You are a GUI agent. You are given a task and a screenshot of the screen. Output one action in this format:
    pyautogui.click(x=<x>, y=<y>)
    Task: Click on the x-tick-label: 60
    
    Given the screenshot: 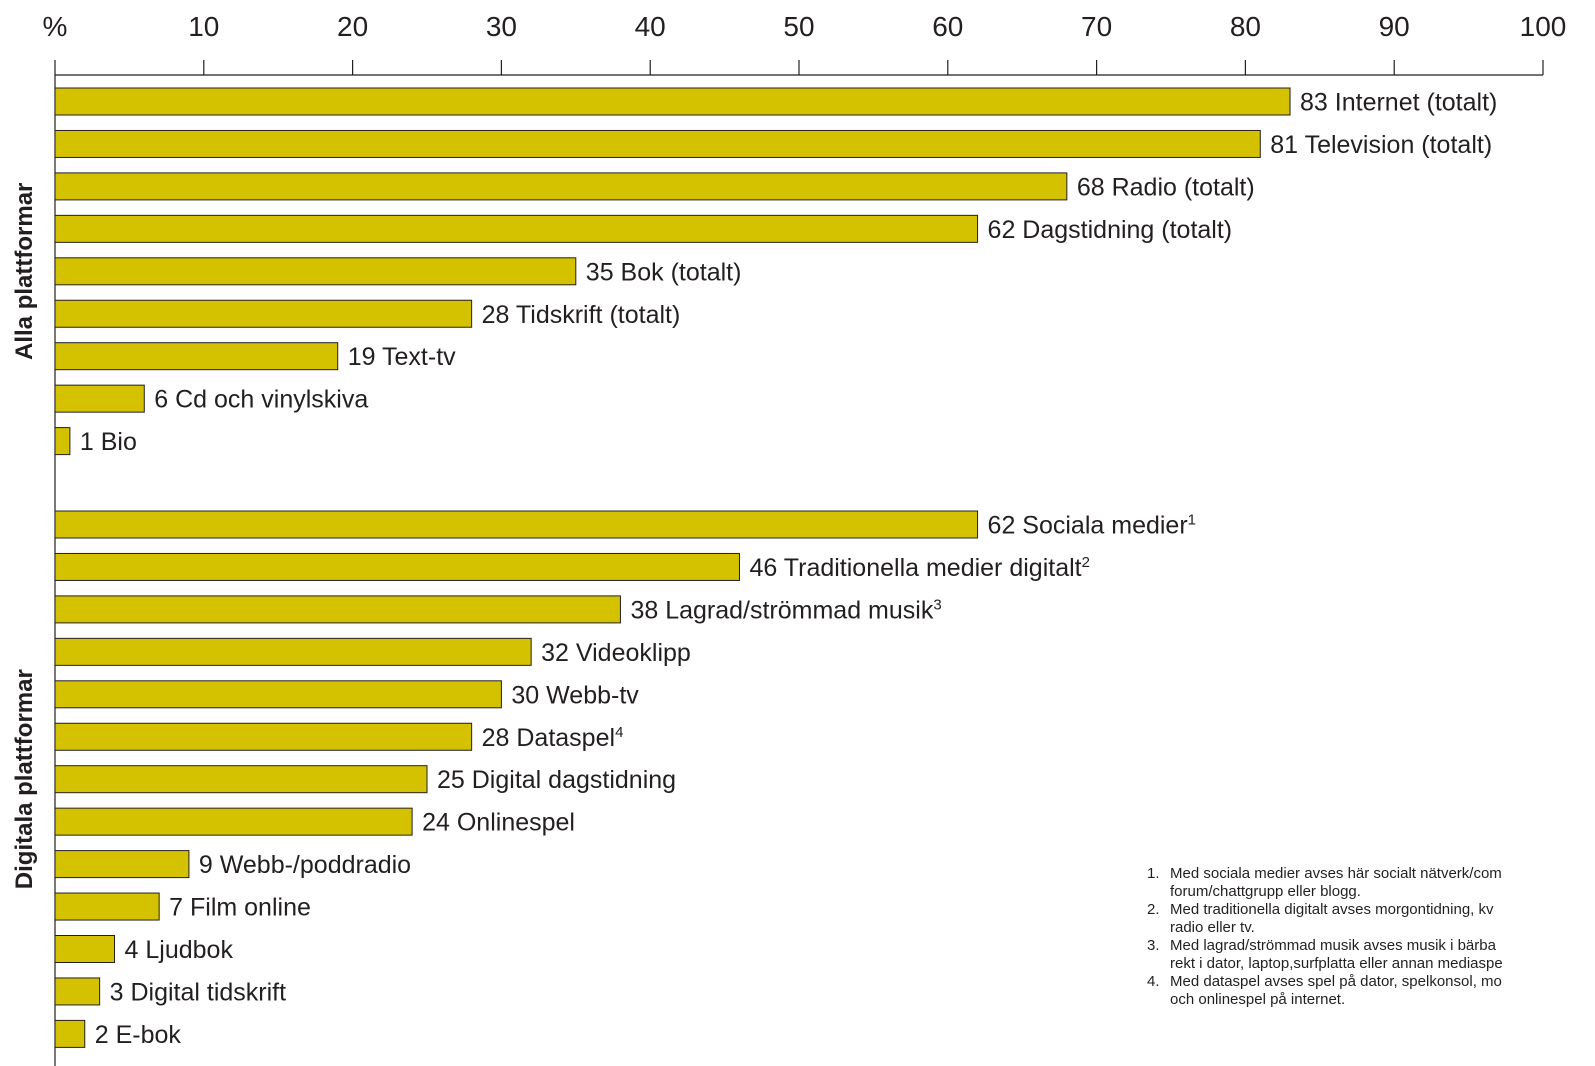 What is the action you would take?
    pyautogui.click(x=947, y=26)
    